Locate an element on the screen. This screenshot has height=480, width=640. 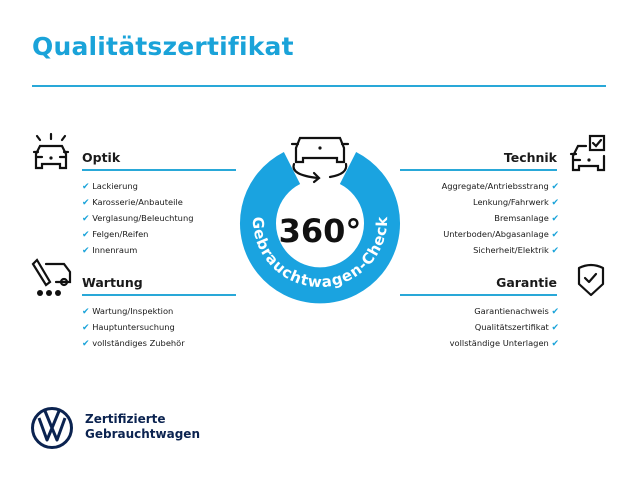
badge-main-text: 360° is located at coordinates (320, 231).